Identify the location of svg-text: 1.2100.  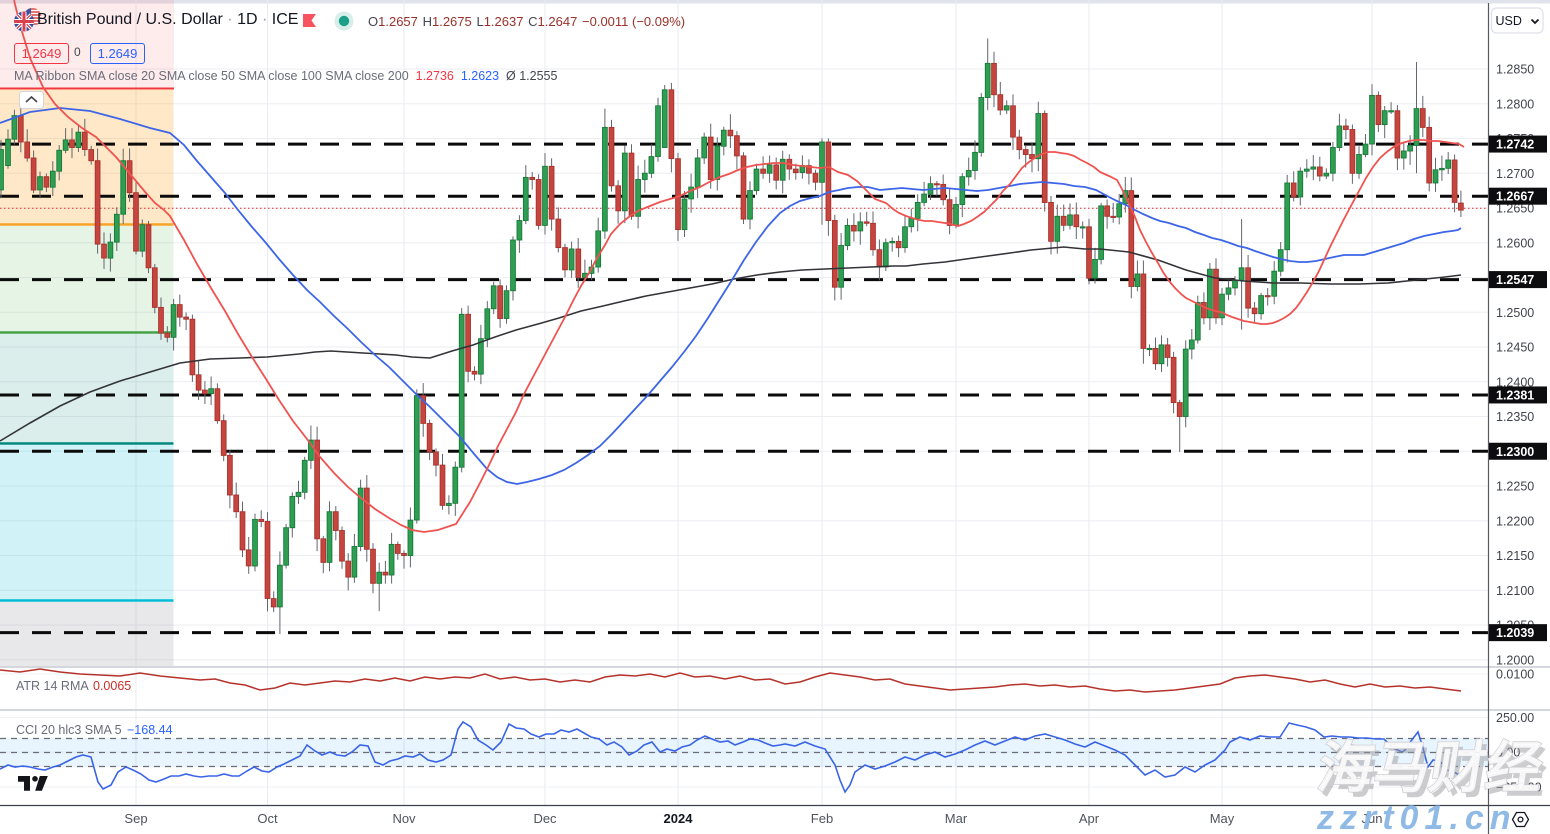
(1515, 591).